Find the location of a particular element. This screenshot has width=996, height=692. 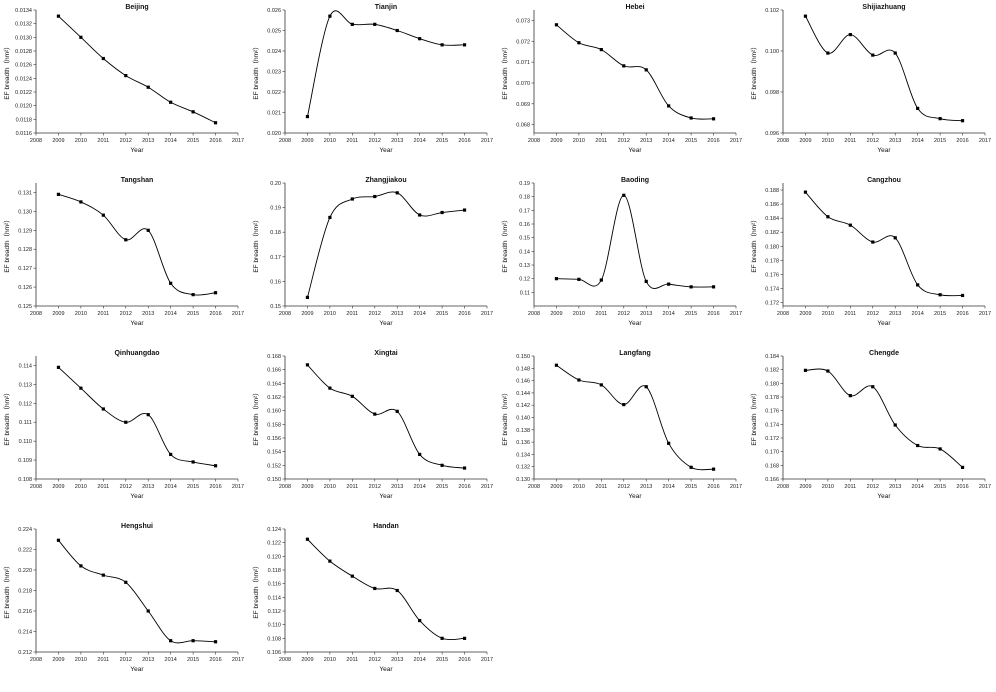

y-tick-label: 0.168 is located at coordinates (772, 466).